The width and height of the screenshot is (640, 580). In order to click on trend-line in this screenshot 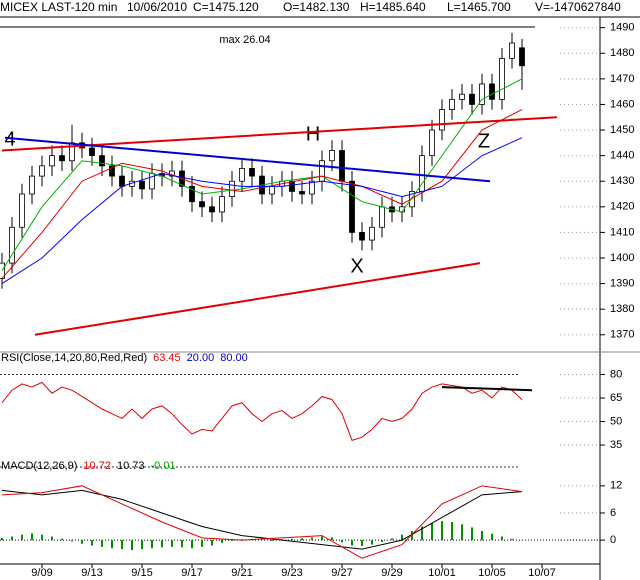, I will do `click(247, 159)`.